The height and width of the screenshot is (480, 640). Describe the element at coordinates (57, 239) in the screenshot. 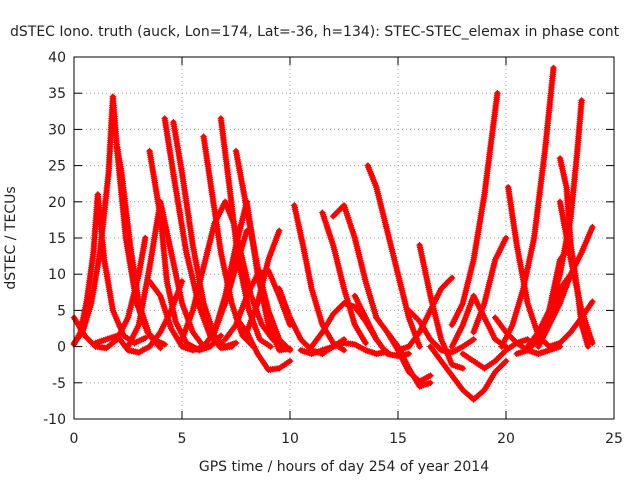

I see `y-tick-label: 15` at that location.